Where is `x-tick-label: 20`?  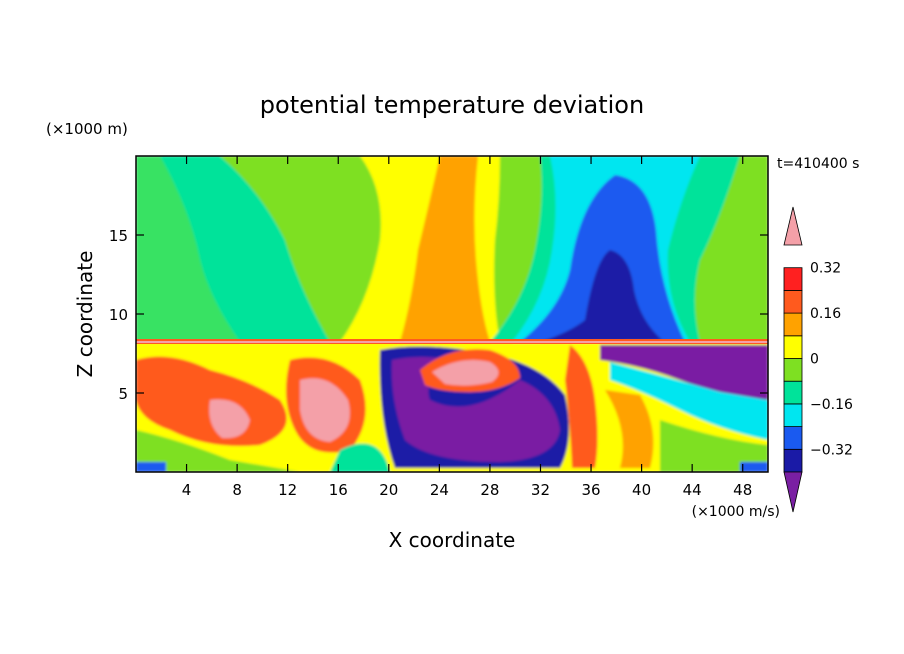 x-tick-label: 20 is located at coordinates (388, 490).